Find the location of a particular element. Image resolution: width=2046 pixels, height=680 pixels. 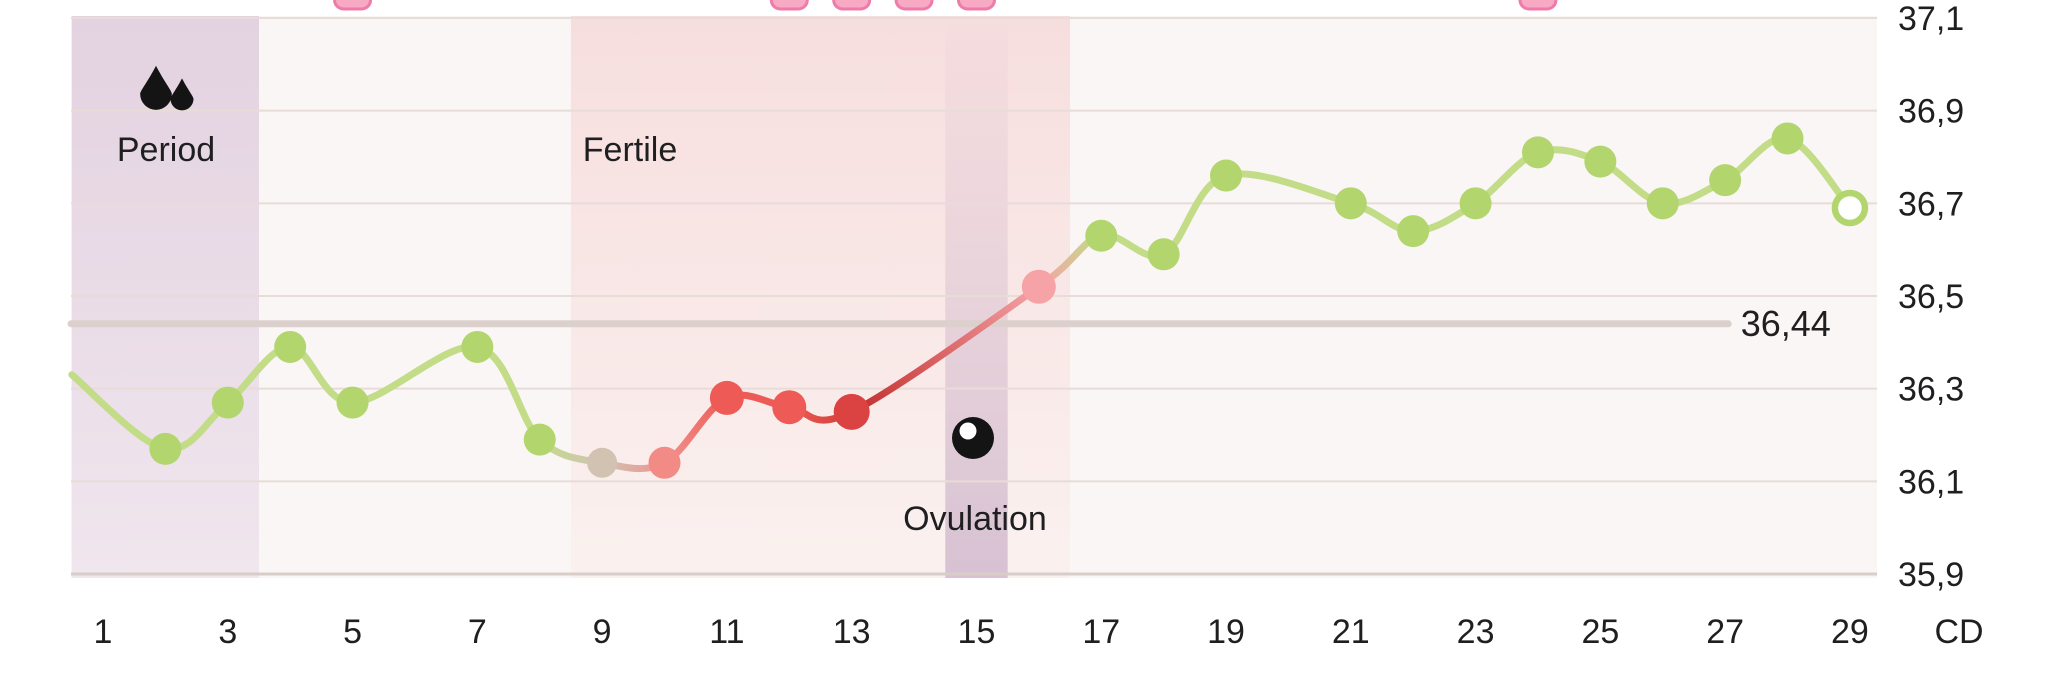

y-tick-label-35-9: 35,9 is located at coordinates (1931, 575).